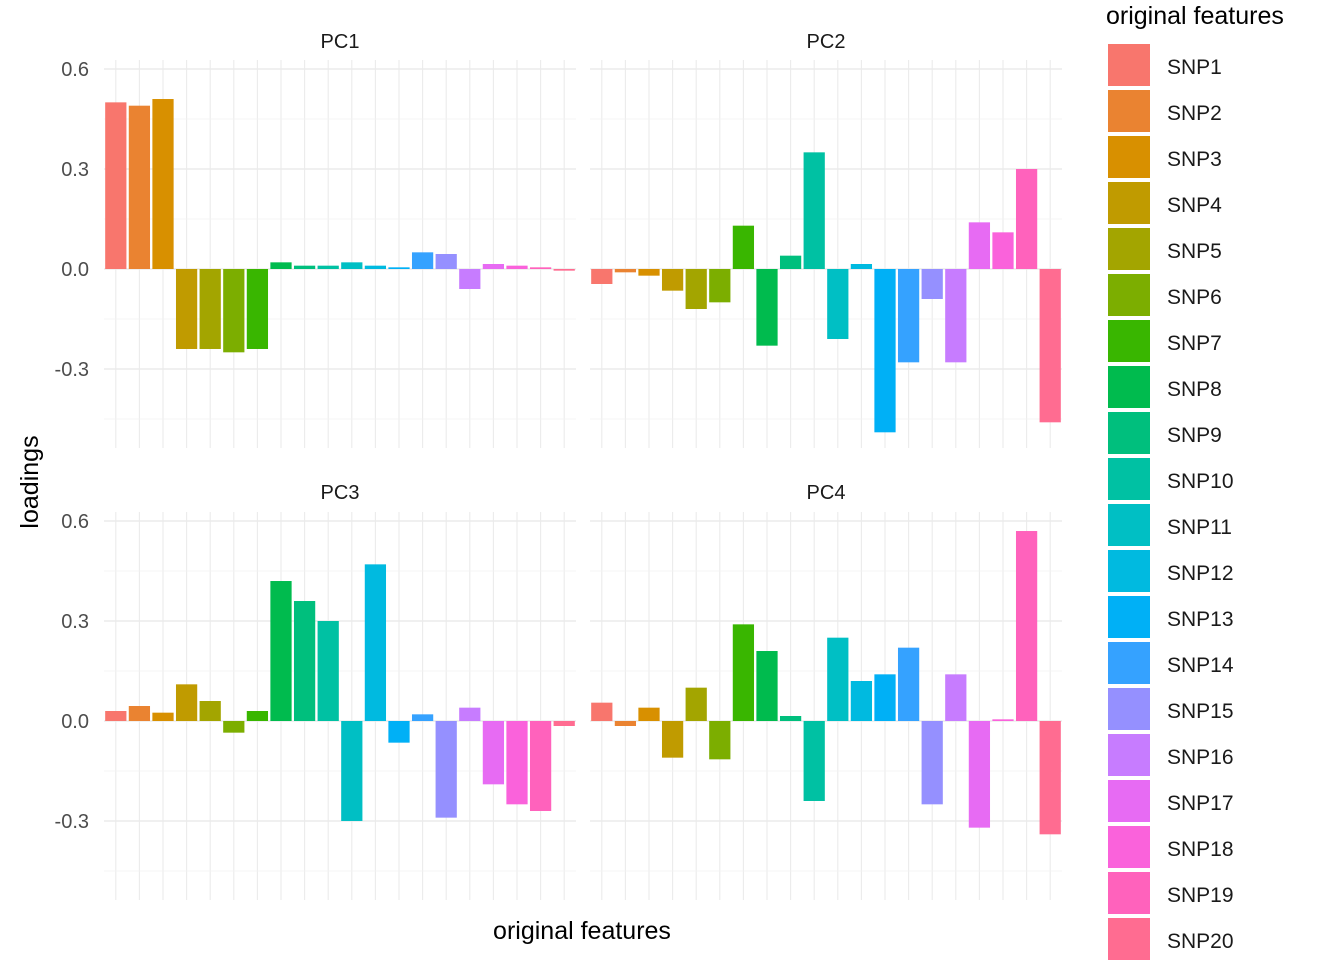 The height and width of the screenshot is (960, 1344). What do you see at coordinates (564, 723) in the screenshot?
I see `bar-pc3-snp20` at bounding box center [564, 723].